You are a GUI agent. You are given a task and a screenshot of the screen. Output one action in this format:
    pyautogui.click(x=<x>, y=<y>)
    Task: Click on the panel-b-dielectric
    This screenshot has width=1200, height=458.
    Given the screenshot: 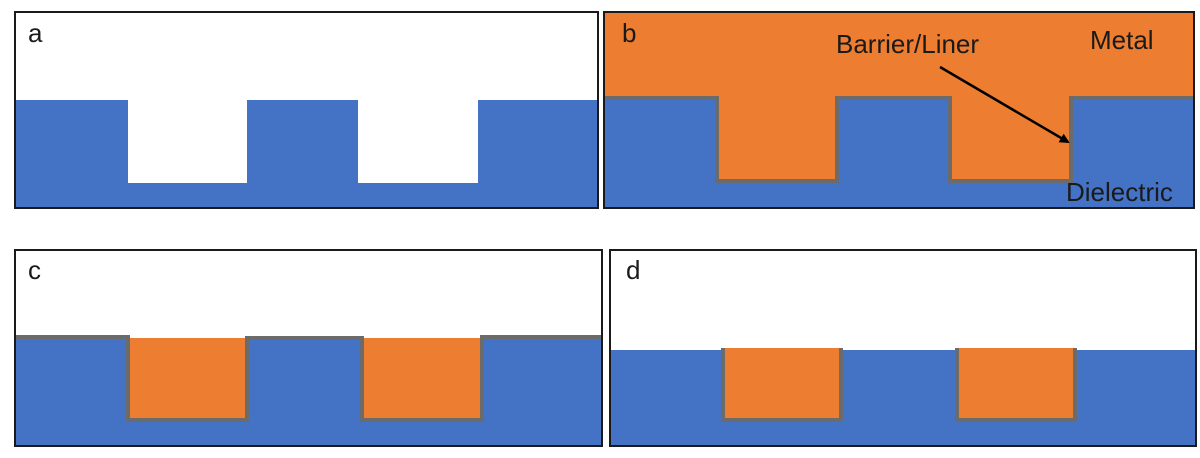 What is the action you would take?
    pyautogui.click(x=899, y=153)
    